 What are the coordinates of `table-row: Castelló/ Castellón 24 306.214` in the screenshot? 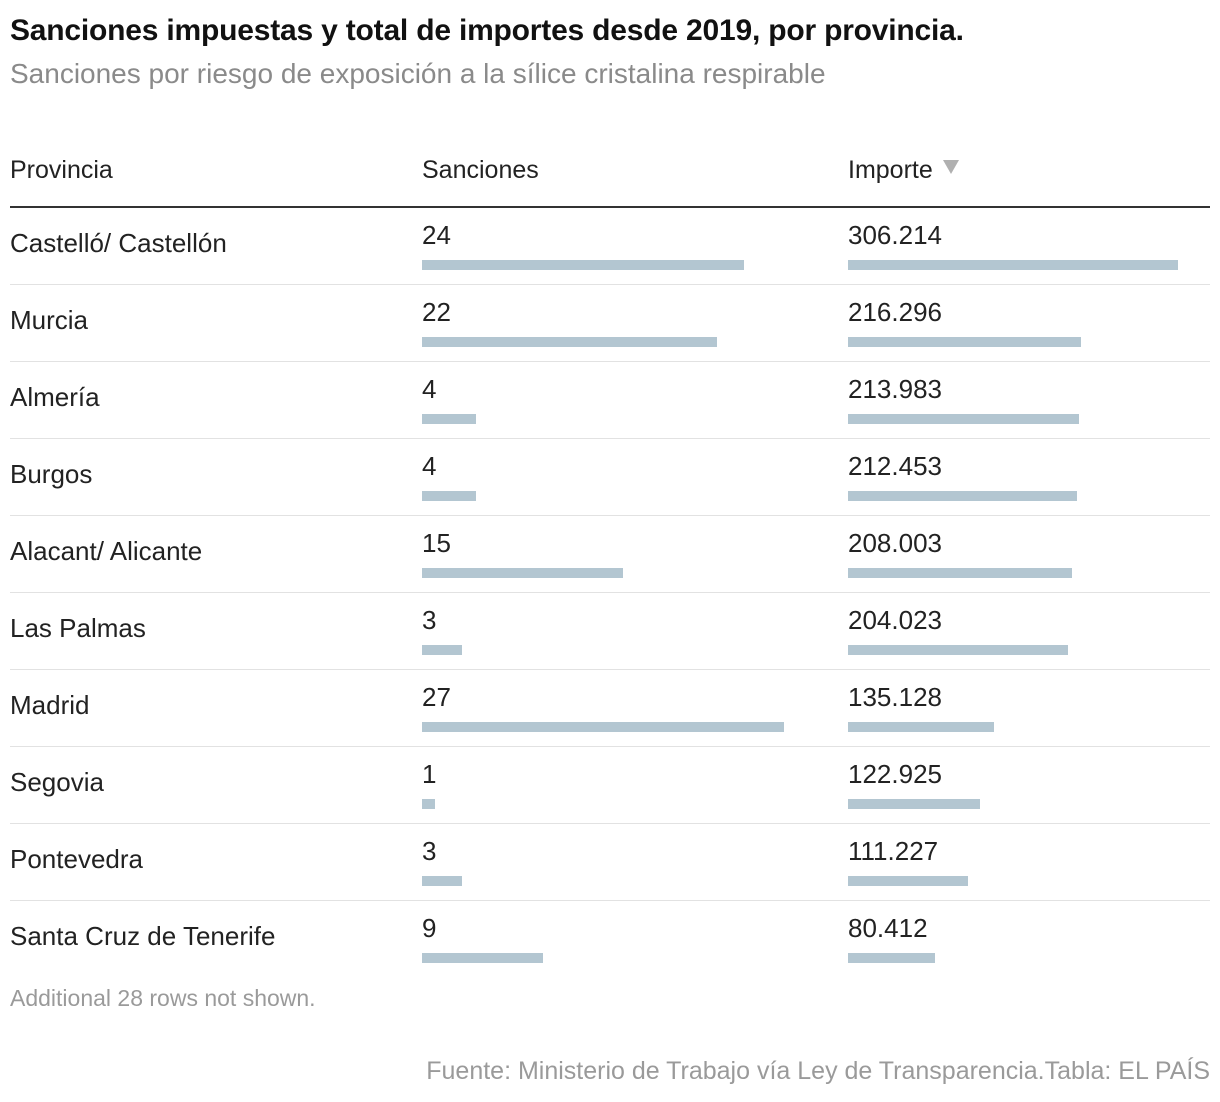 It's located at (610, 246).